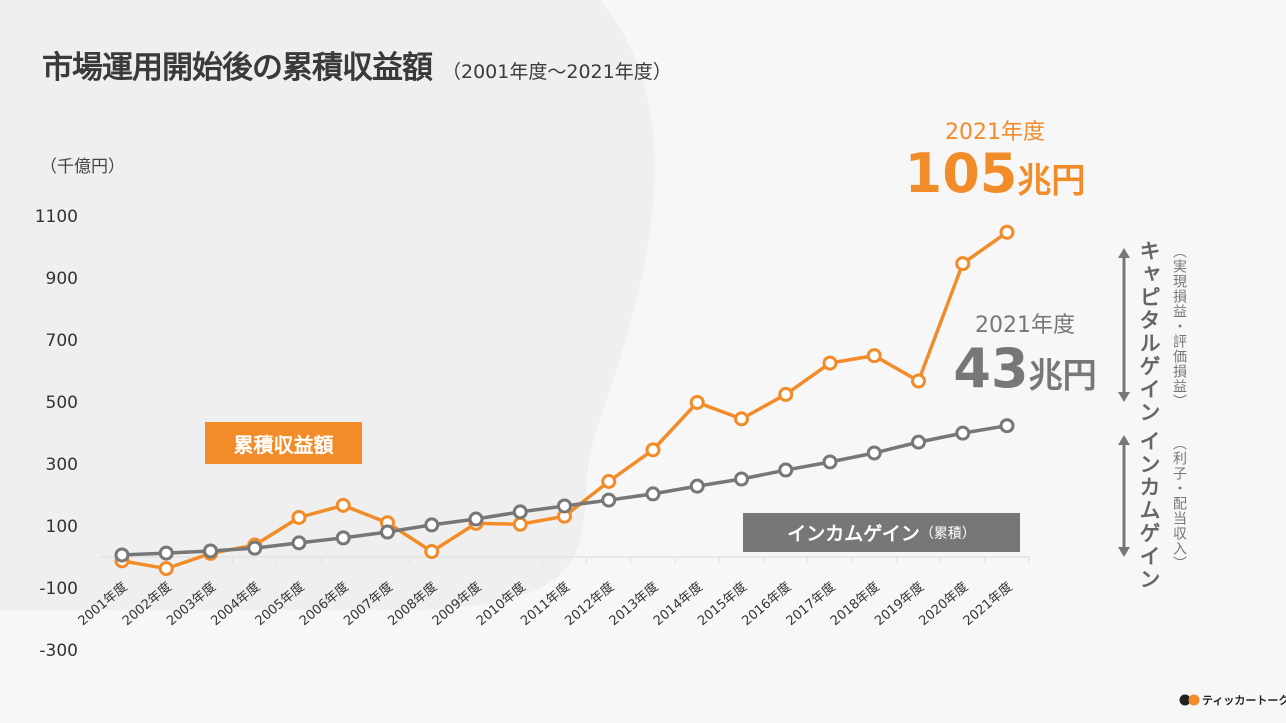 This screenshot has height=723, width=1286. I want to click on income-label-text: インカムゲイン, so click(853, 534).